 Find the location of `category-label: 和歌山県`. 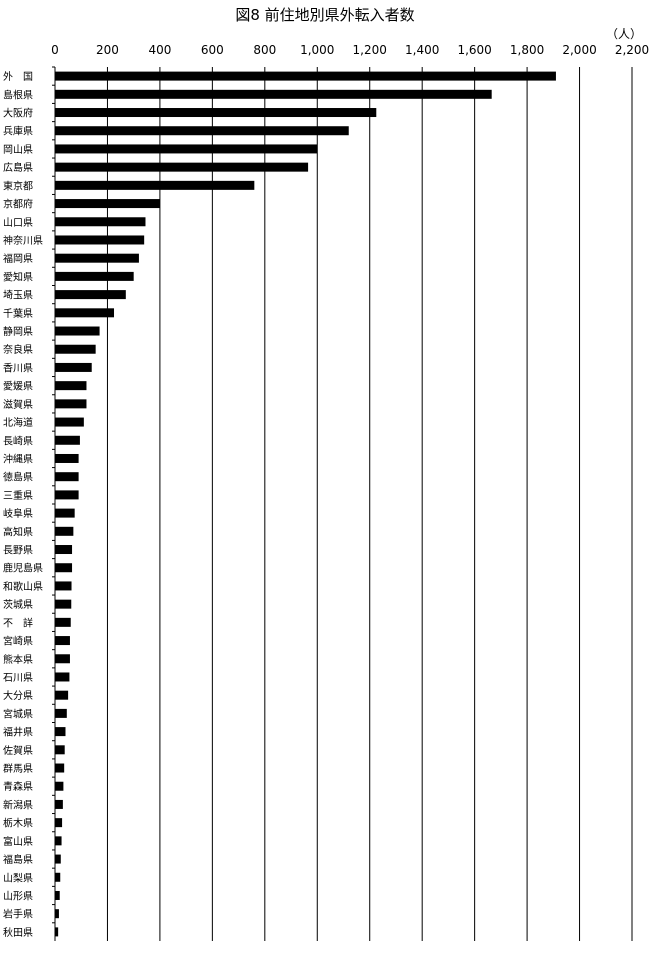

category-label: 和歌山県 is located at coordinates (23, 586).